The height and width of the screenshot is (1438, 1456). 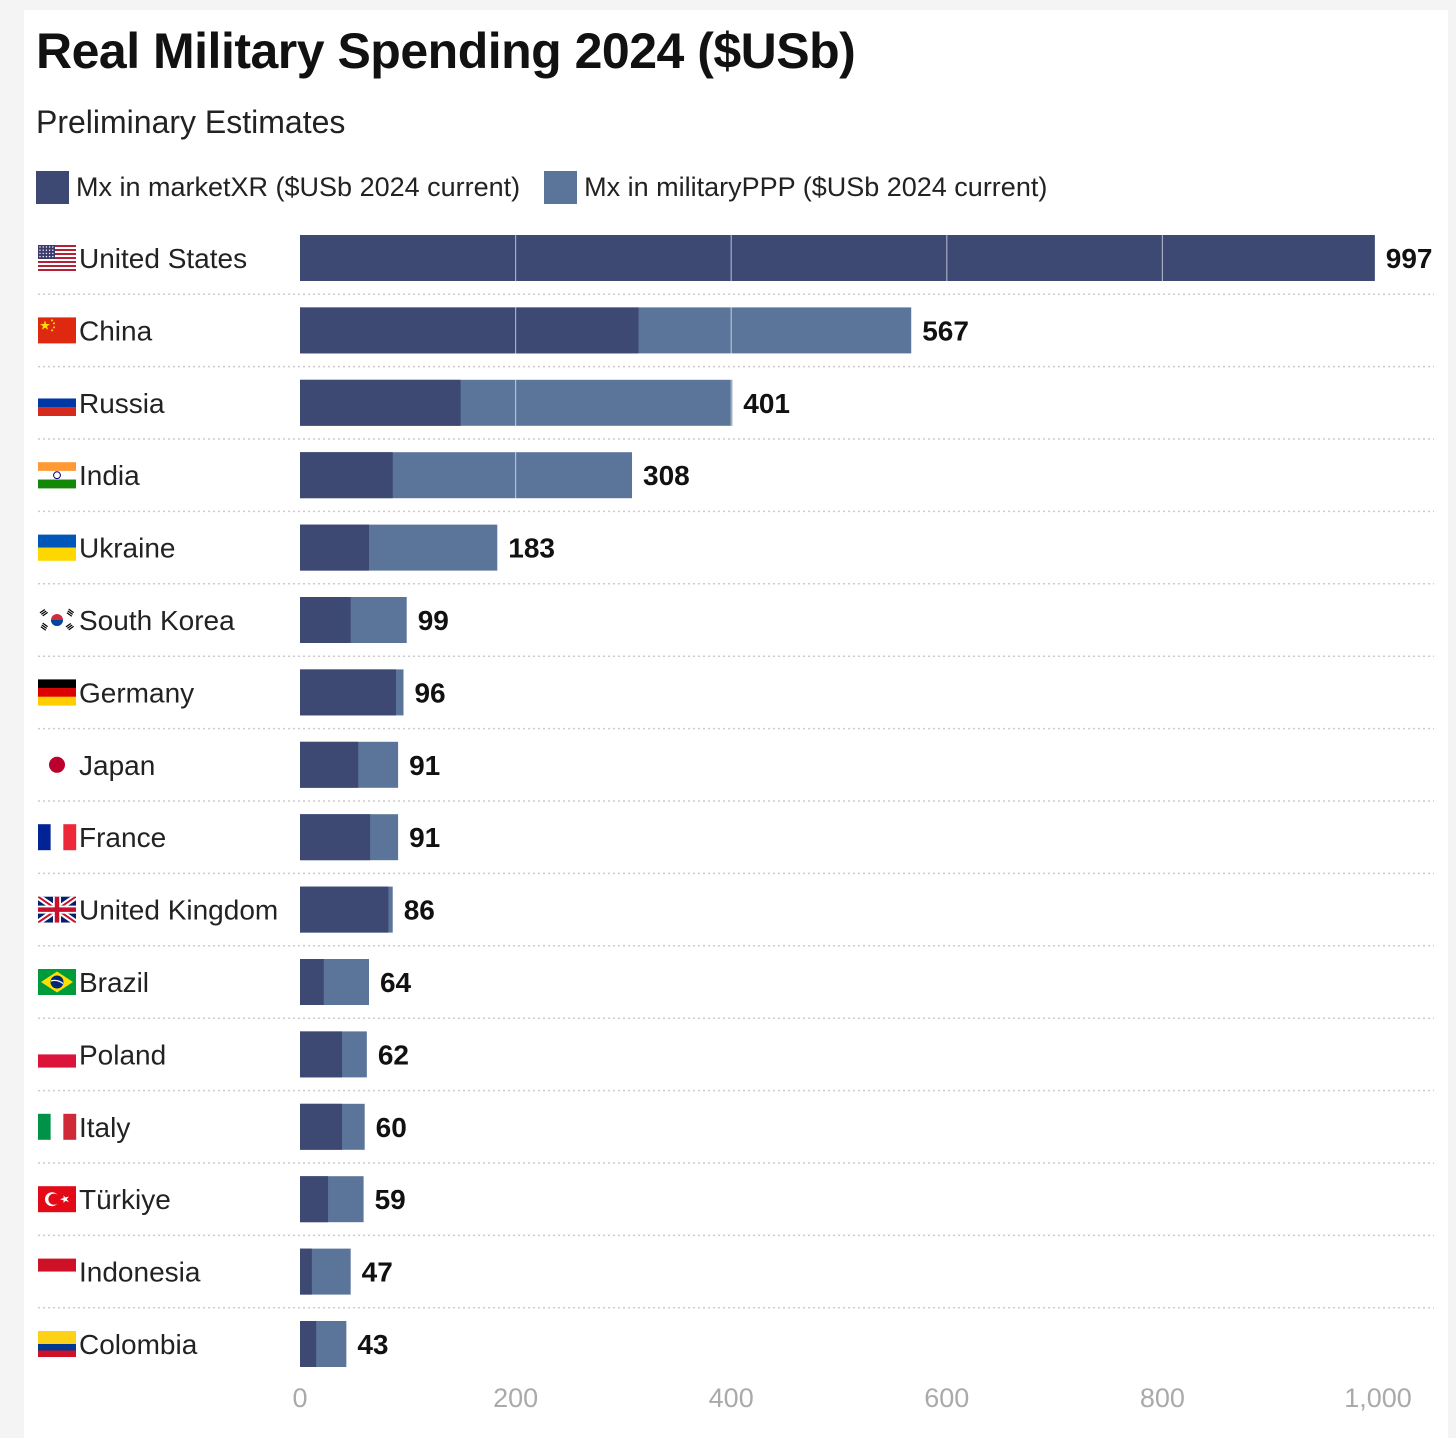 What do you see at coordinates (117, 765) in the screenshot?
I see `category-label: Japan` at bounding box center [117, 765].